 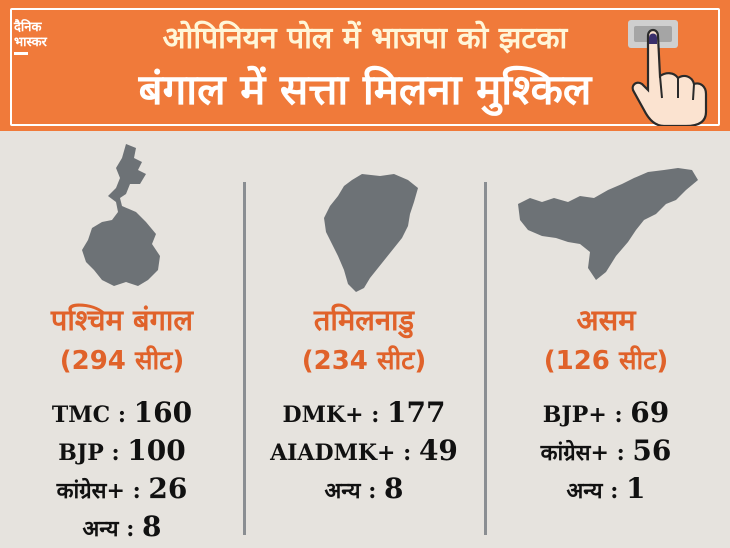 What do you see at coordinates (668, 73) in the screenshot?
I see `voting-finger-icon` at bounding box center [668, 73].